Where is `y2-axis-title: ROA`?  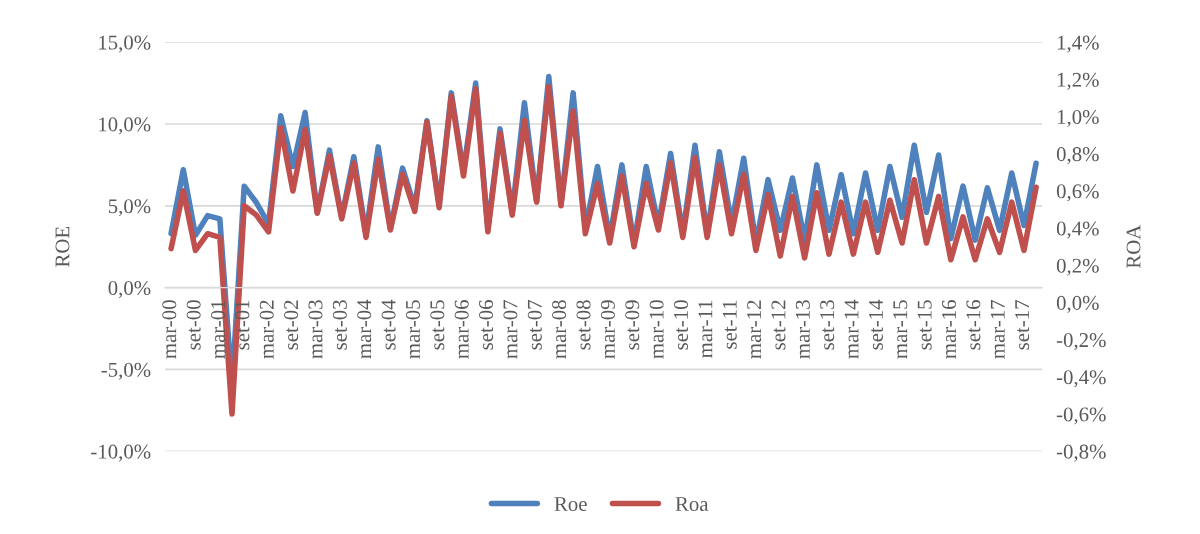
y2-axis-title: ROA is located at coordinates (1133, 246).